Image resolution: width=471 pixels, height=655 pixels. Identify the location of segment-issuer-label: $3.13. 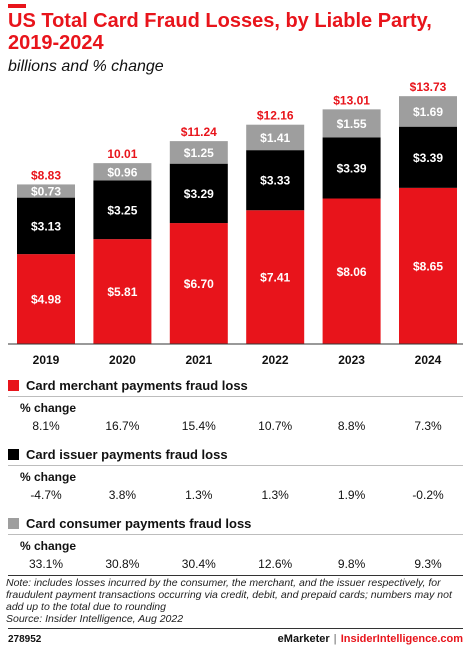
(46, 226).